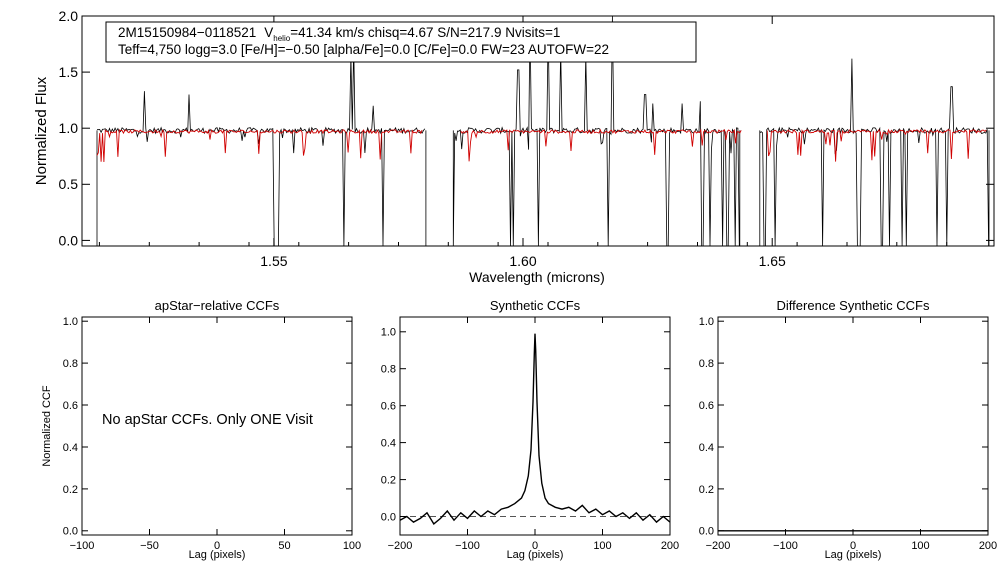  What do you see at coordinates (217, 305) in the screenshot?
I see `apstar-ccf-title: apStar−relative CCFs` at bounding box center [217, 305].